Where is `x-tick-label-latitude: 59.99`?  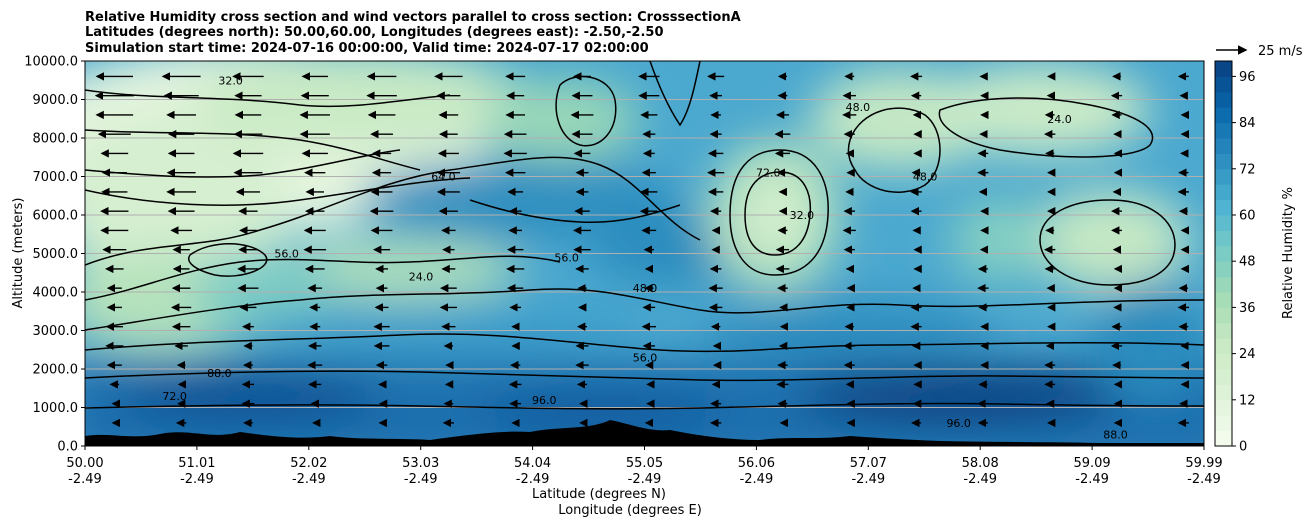 x-tick-label-latitude: 59.99 is located at coordinates (1203, 463).